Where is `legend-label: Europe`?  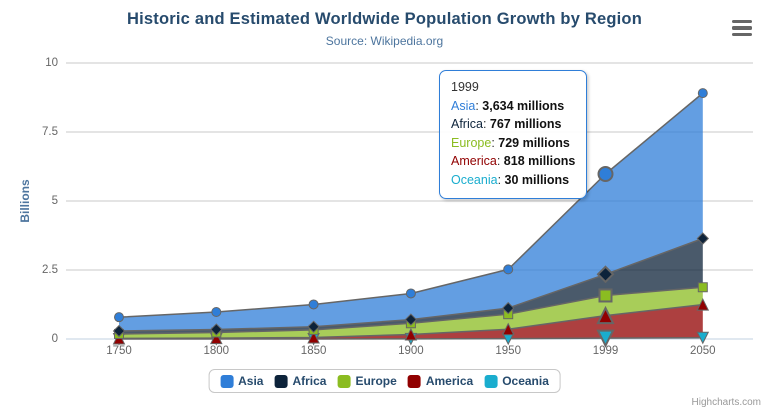
legend-label: Europe is located at coordinates (376, 381).